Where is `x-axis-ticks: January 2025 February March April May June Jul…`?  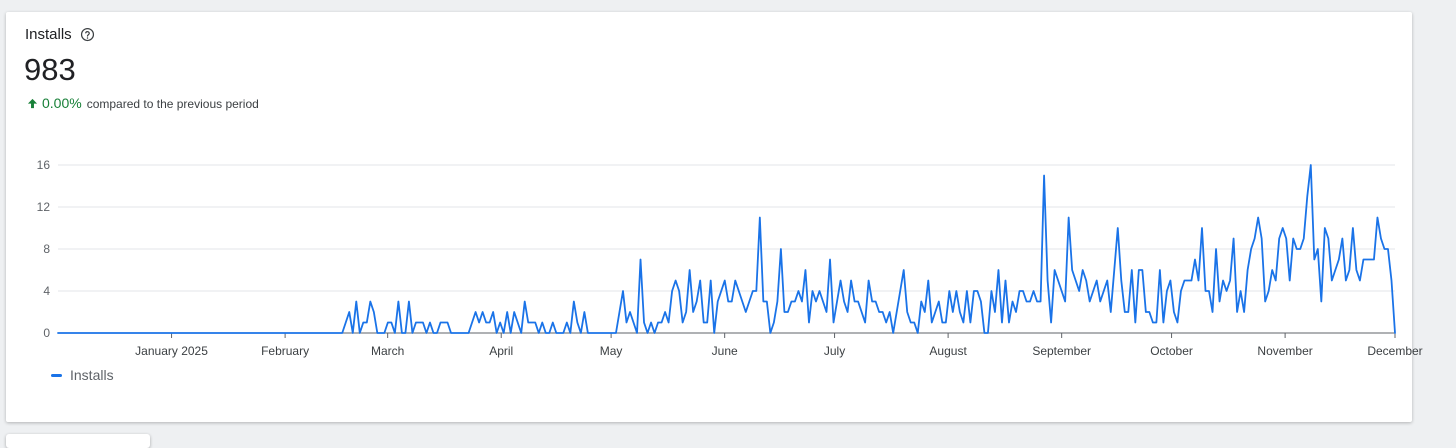 x-axis-ticks: January 2025 February March April May June Jul… is located at coordinates (779, 345).